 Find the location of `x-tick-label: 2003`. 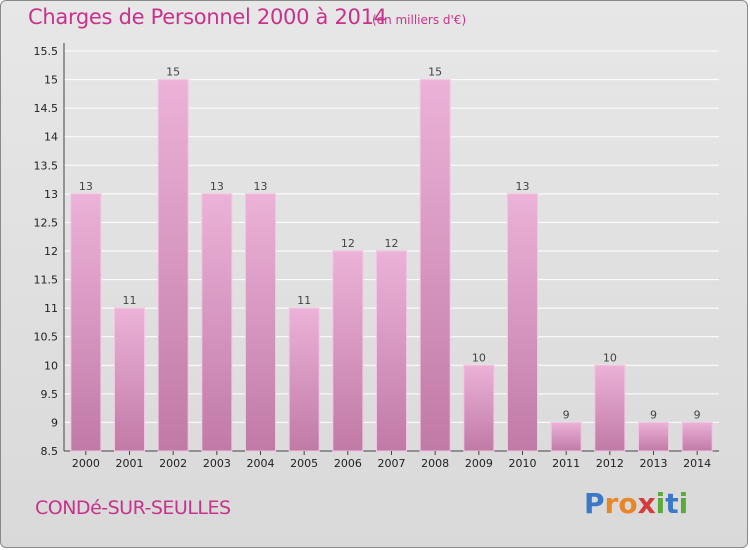

x-tick-label: 2003 is located at coordinates (217, 463).